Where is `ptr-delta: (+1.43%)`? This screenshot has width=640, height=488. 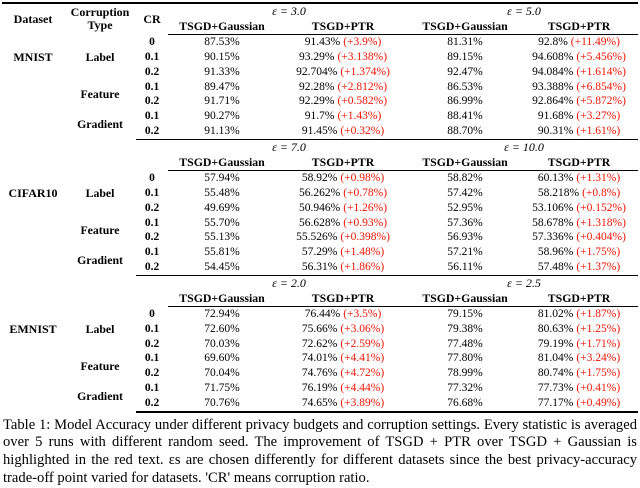
ptr-delta: (+1.43%) is located at coordinates (359, 116).